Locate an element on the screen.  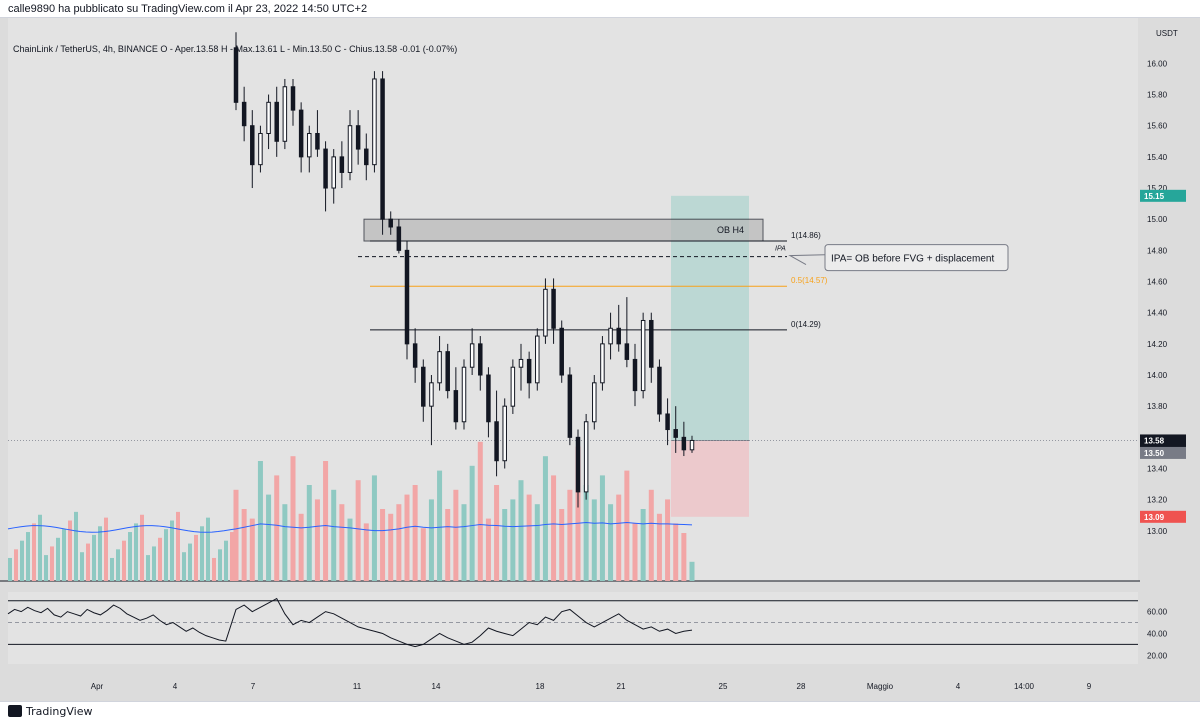
y-tick-label: 14.20 is located at coordinates (1157, 344).